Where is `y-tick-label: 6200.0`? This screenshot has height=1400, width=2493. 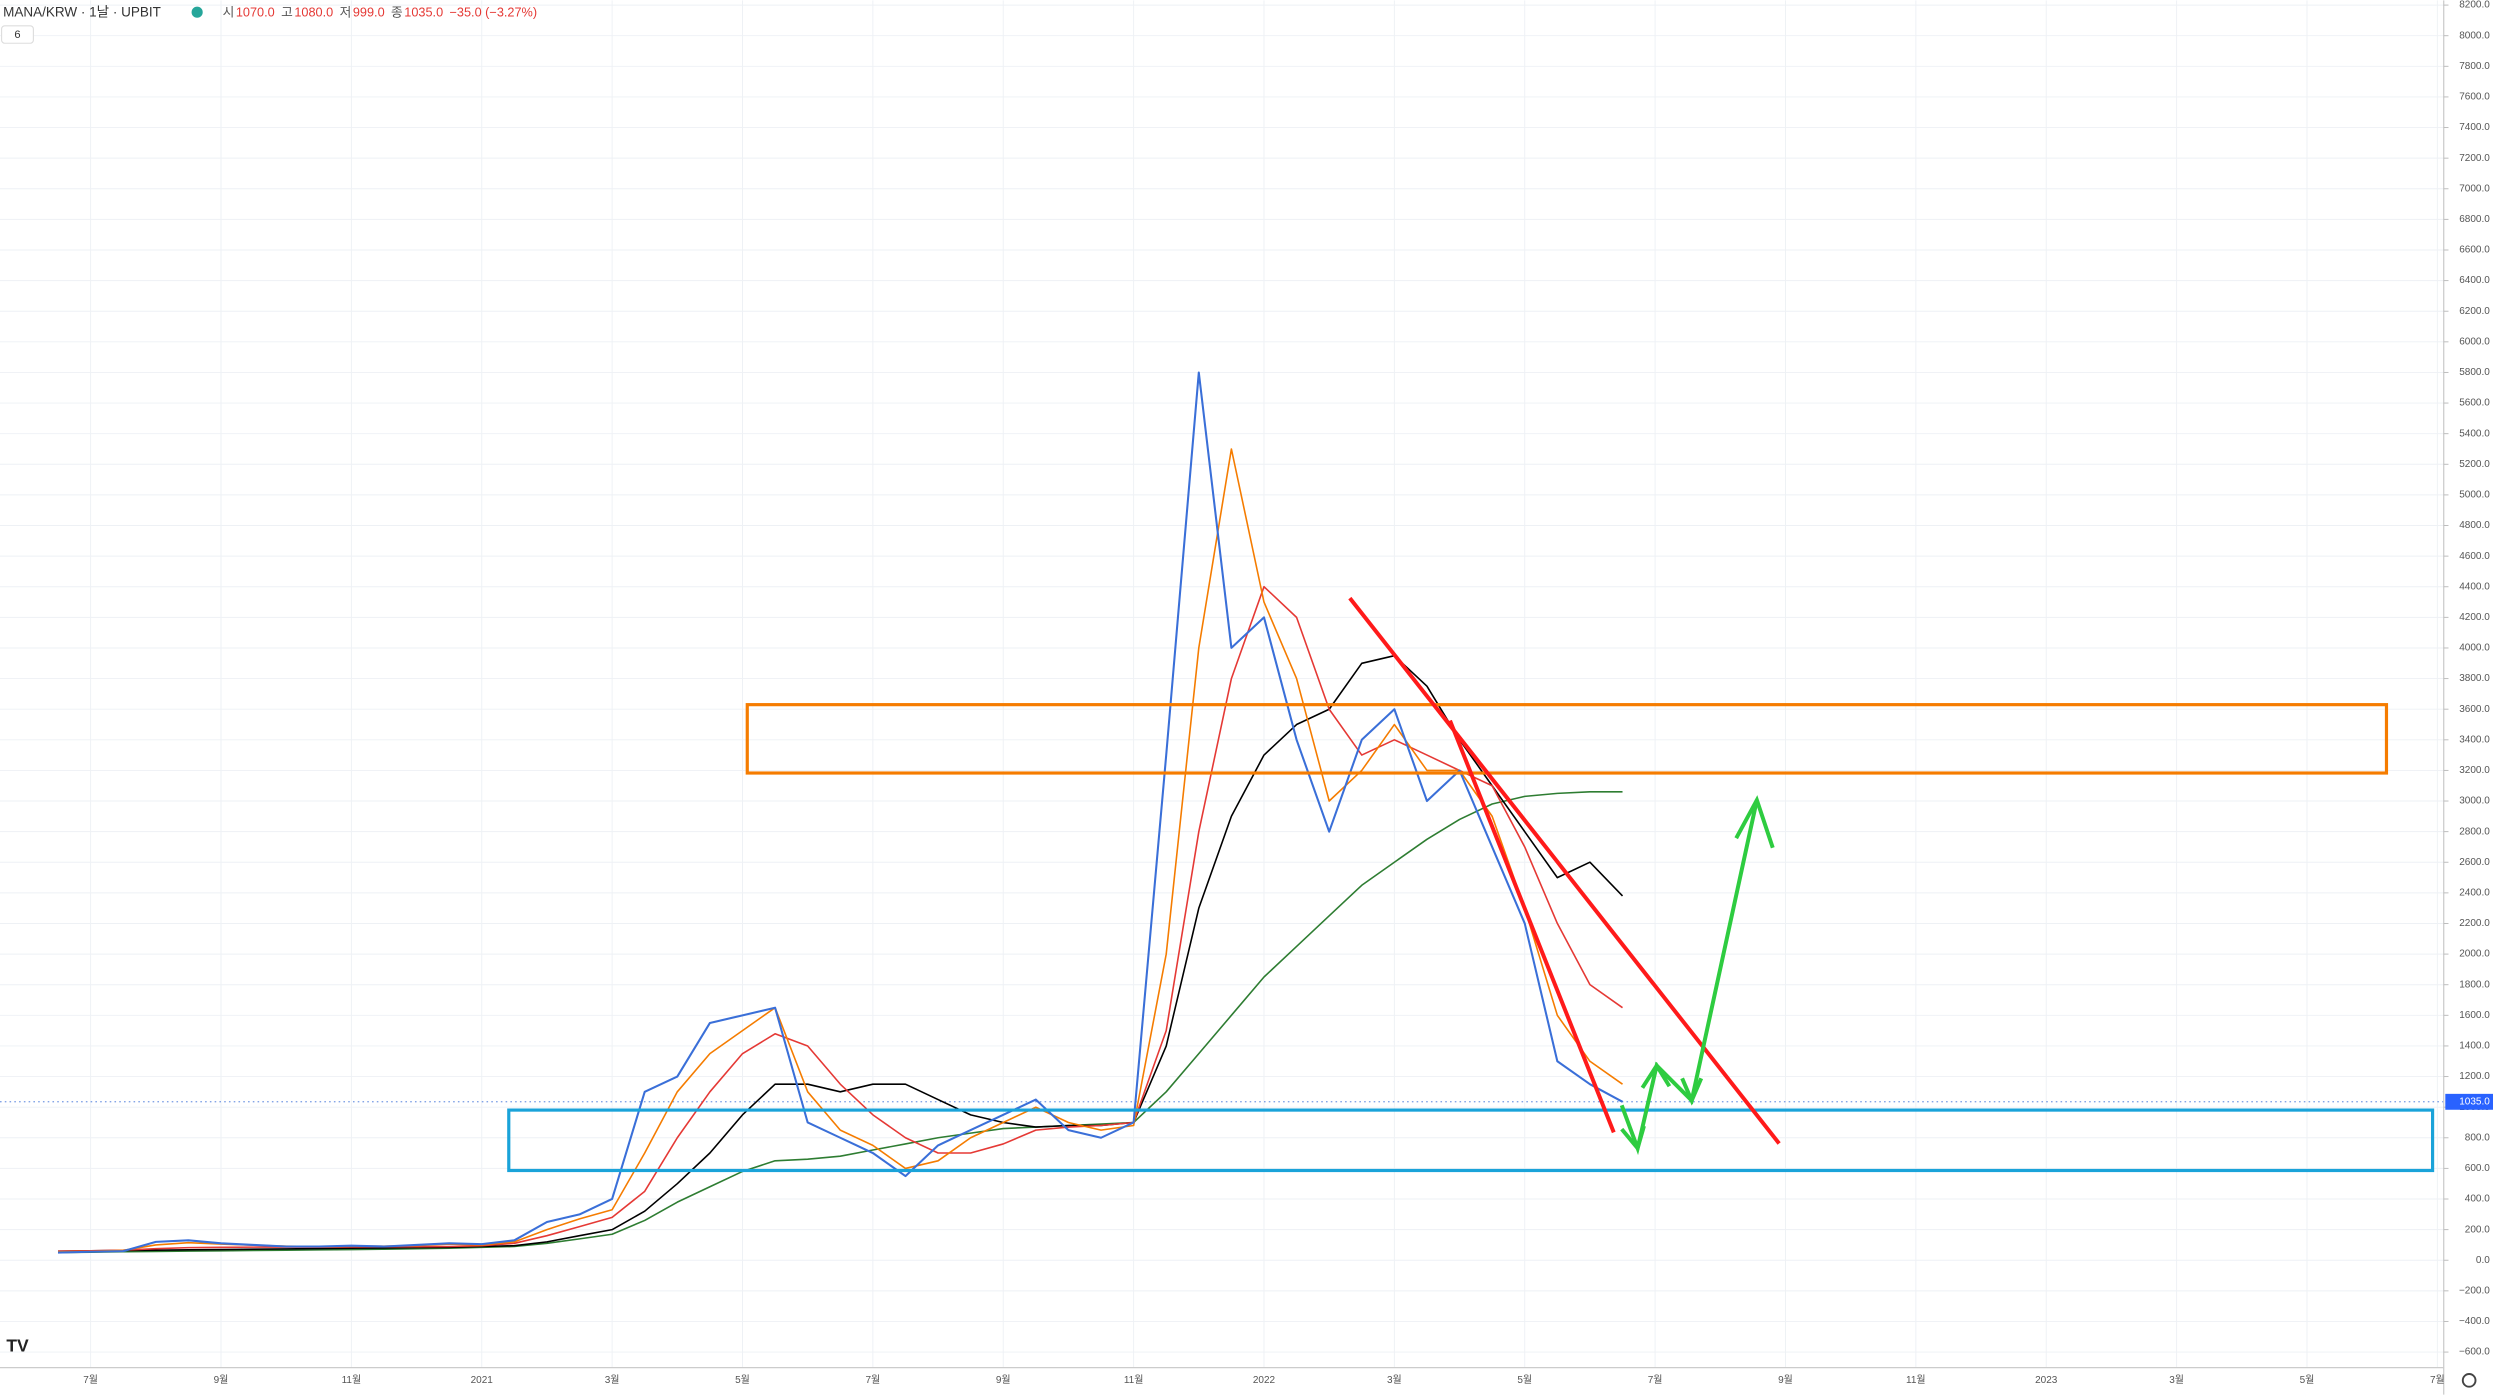 y-tick-label: 6200.0 is located at coordinates (2474, 311).